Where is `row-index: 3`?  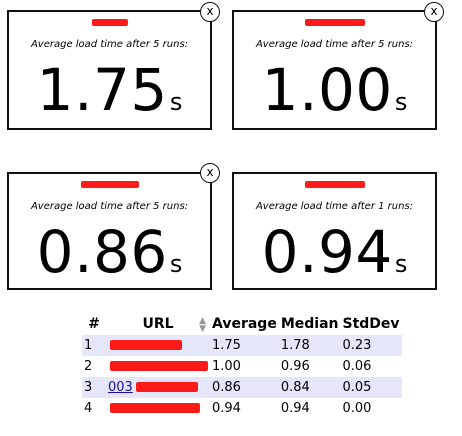 row-index: 3 is located at coordinates (94, 387).